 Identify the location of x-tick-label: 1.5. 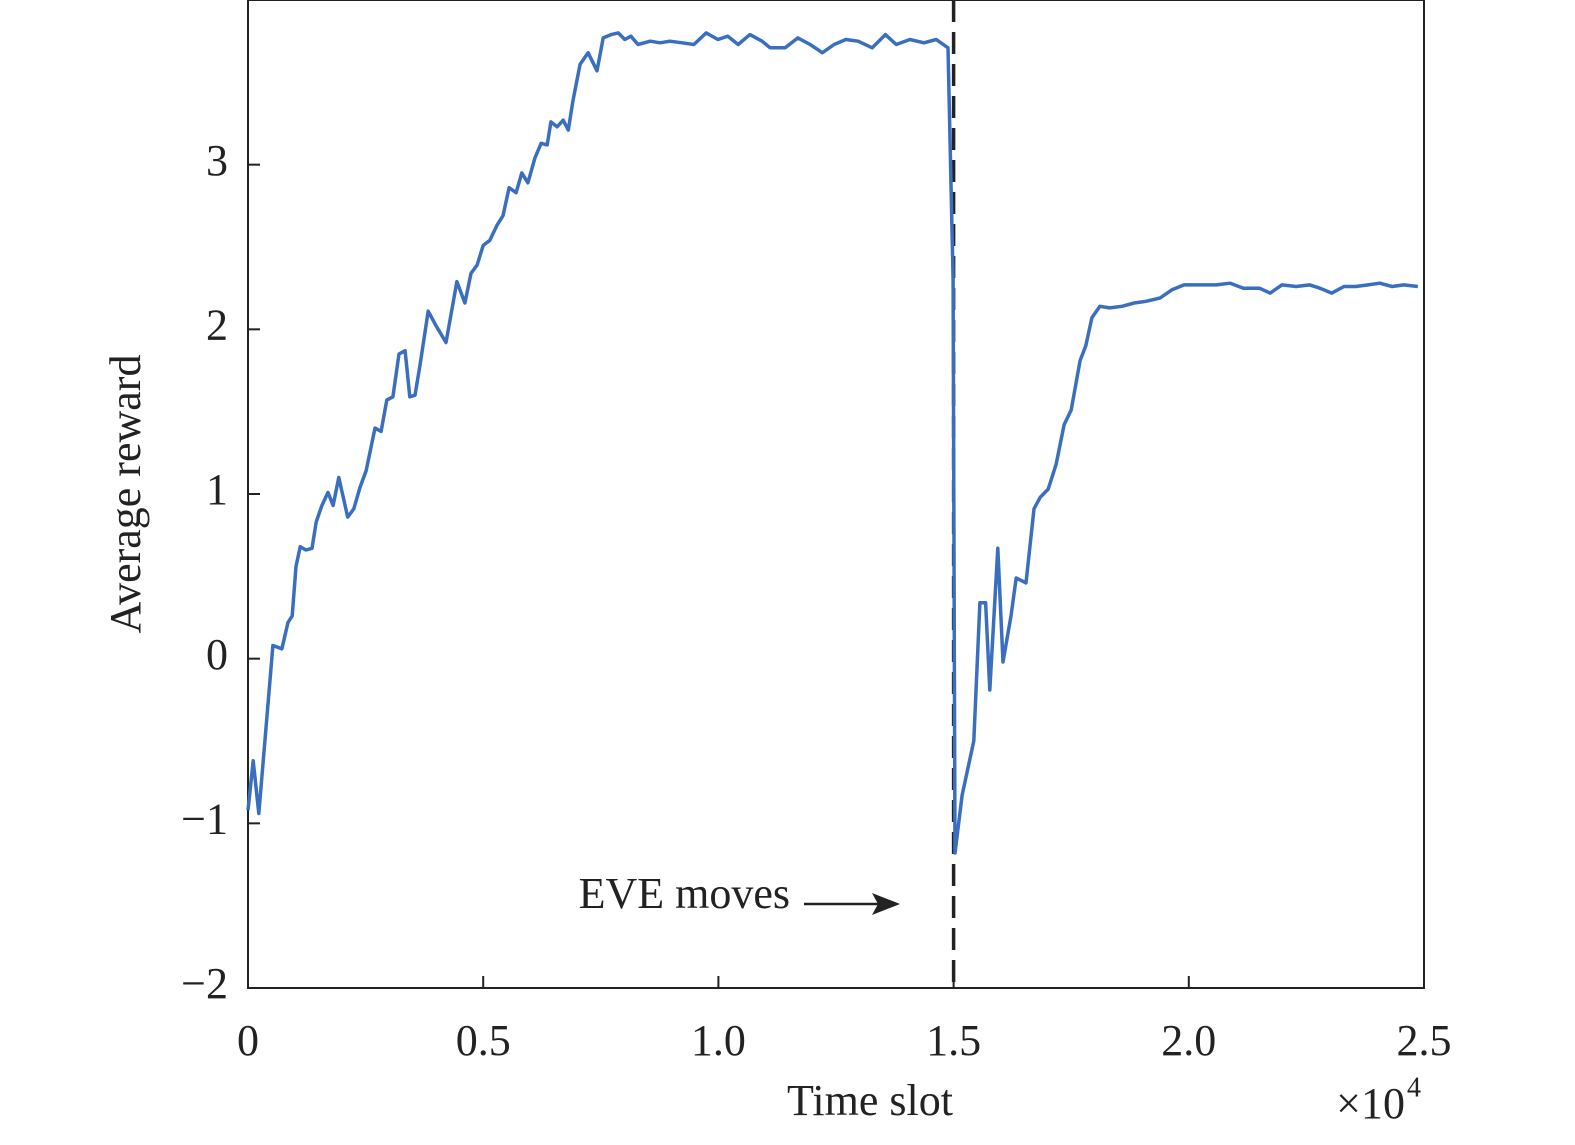
(953, 1040).